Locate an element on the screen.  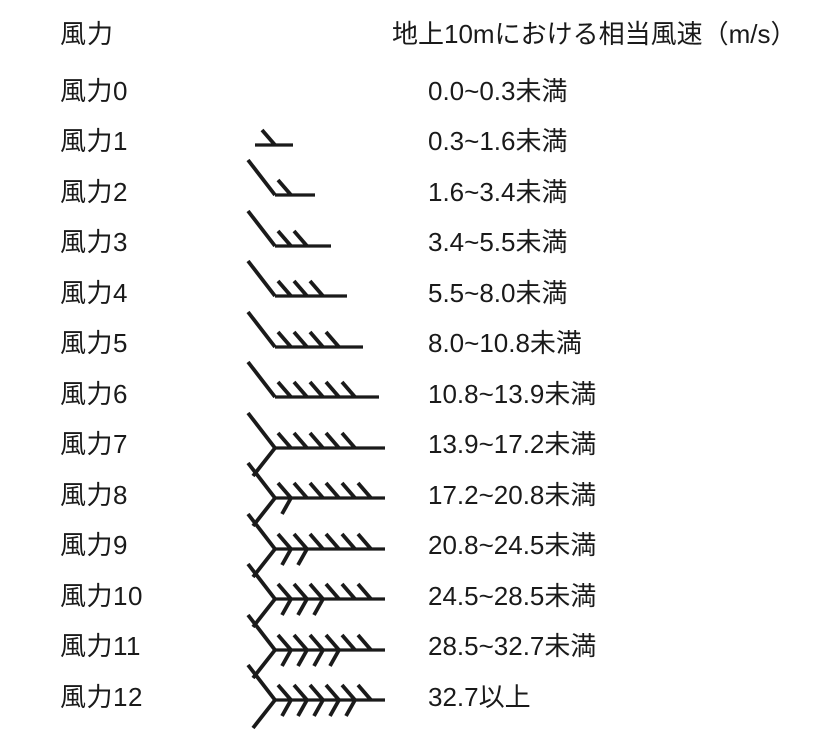
force-label: 風力8 is located at coordinates (94, 494).